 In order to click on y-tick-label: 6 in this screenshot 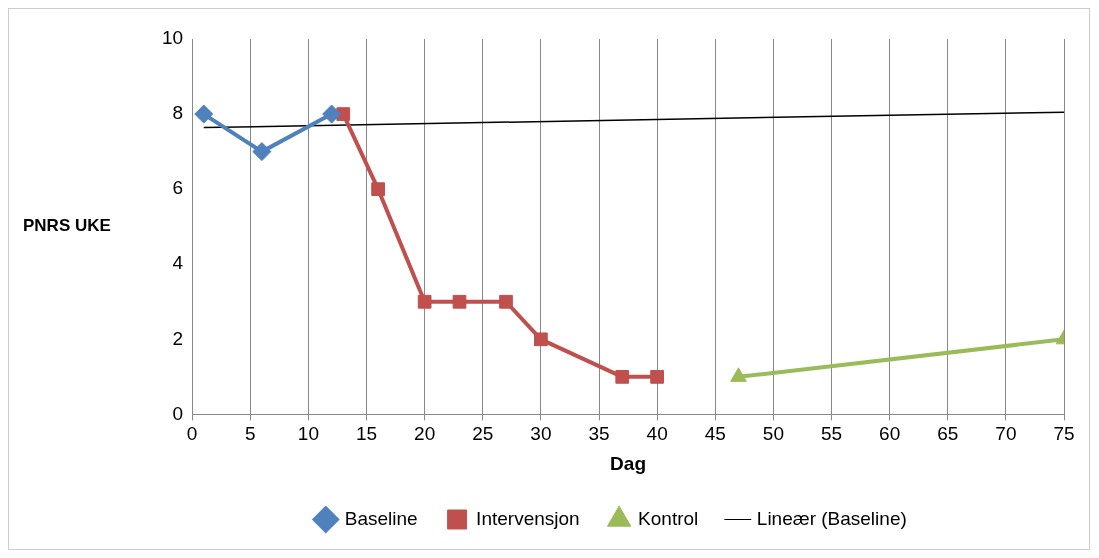, I will do `click(178, 188)`.